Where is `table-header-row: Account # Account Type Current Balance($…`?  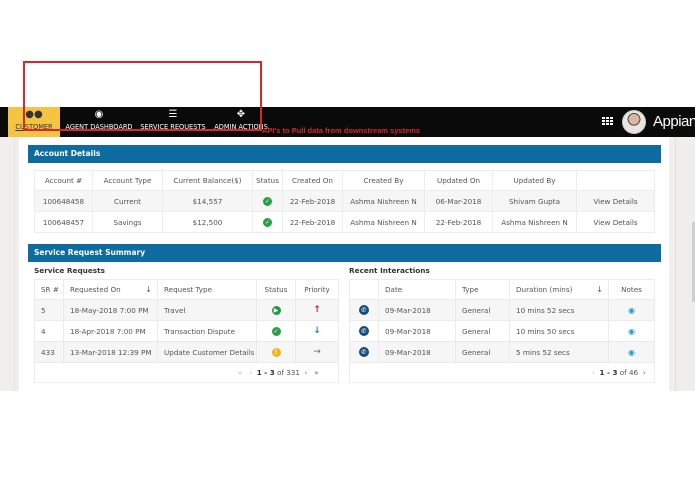 table-header-row: Account # Account Type Current Balance($… is located at coordinates (344, 180).